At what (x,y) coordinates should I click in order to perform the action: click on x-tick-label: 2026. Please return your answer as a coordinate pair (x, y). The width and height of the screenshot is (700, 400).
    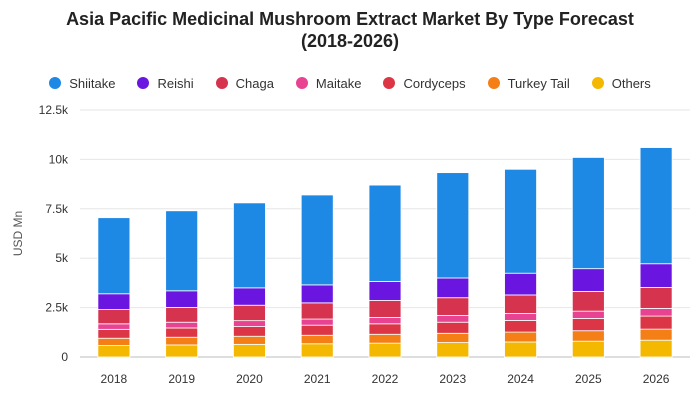
    Looking at the image, I should click on (656, 379).